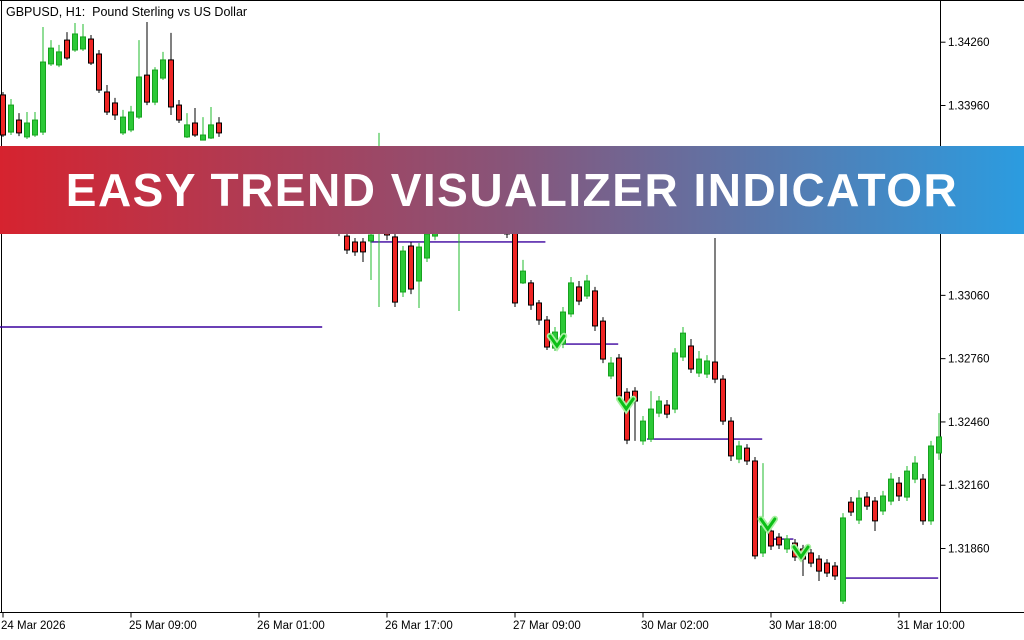 The height and width of the screenshot is (640, 1024). Describe the element at coordinates (969, 43) in the screenshot. I see `y-axis-label: 1.34260` at that location.